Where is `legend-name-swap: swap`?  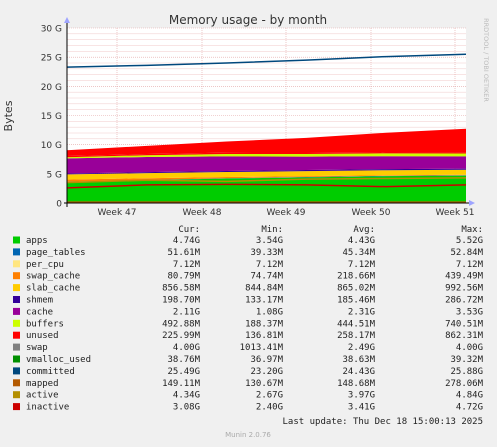
legend-name-swap: swap is located at coordinates (37, 348).